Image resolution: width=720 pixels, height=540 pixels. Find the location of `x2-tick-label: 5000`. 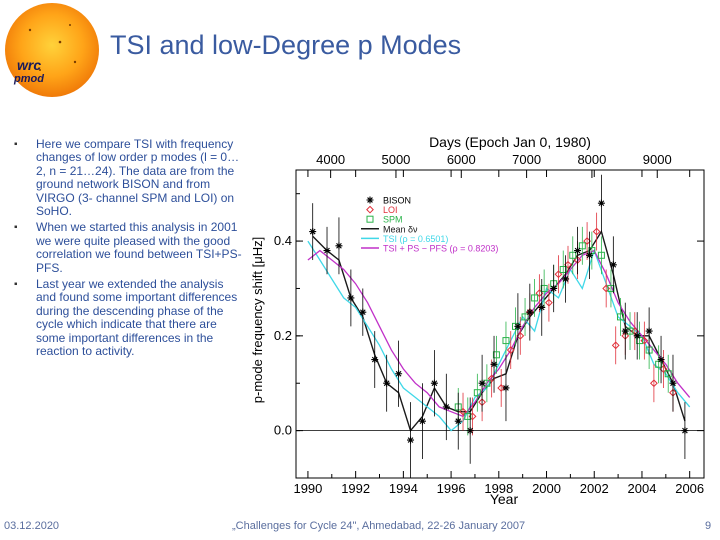

x2-tick-label: 5000 is located at coordinates (395, 159).